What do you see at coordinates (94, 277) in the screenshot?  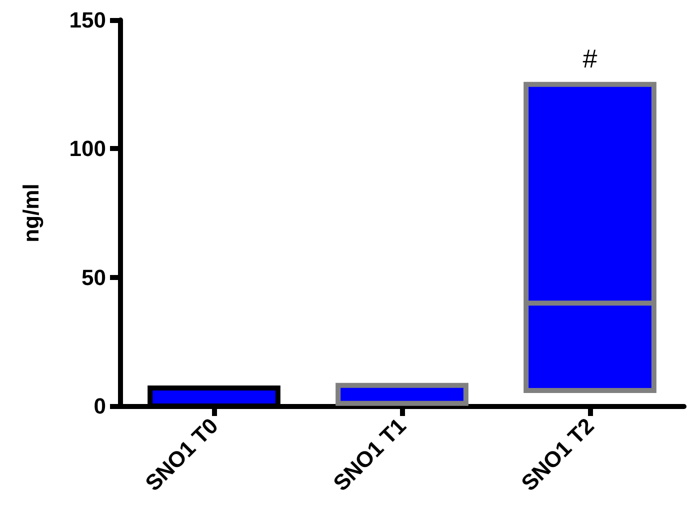 I see `y-tick-label: 50` at bounding box center [94, 277].